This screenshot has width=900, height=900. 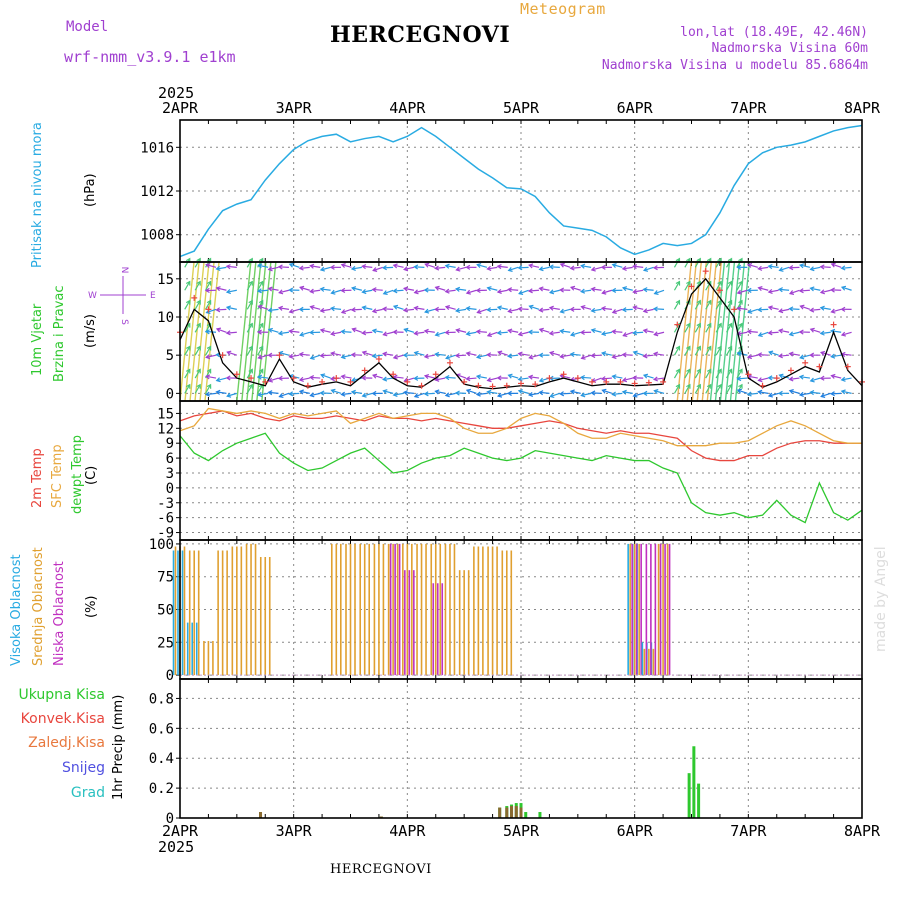 What do you see at coordinates (170, 819) in the screenshot?
I see `y-tick-label: 0` at bounding box center [170, 819].